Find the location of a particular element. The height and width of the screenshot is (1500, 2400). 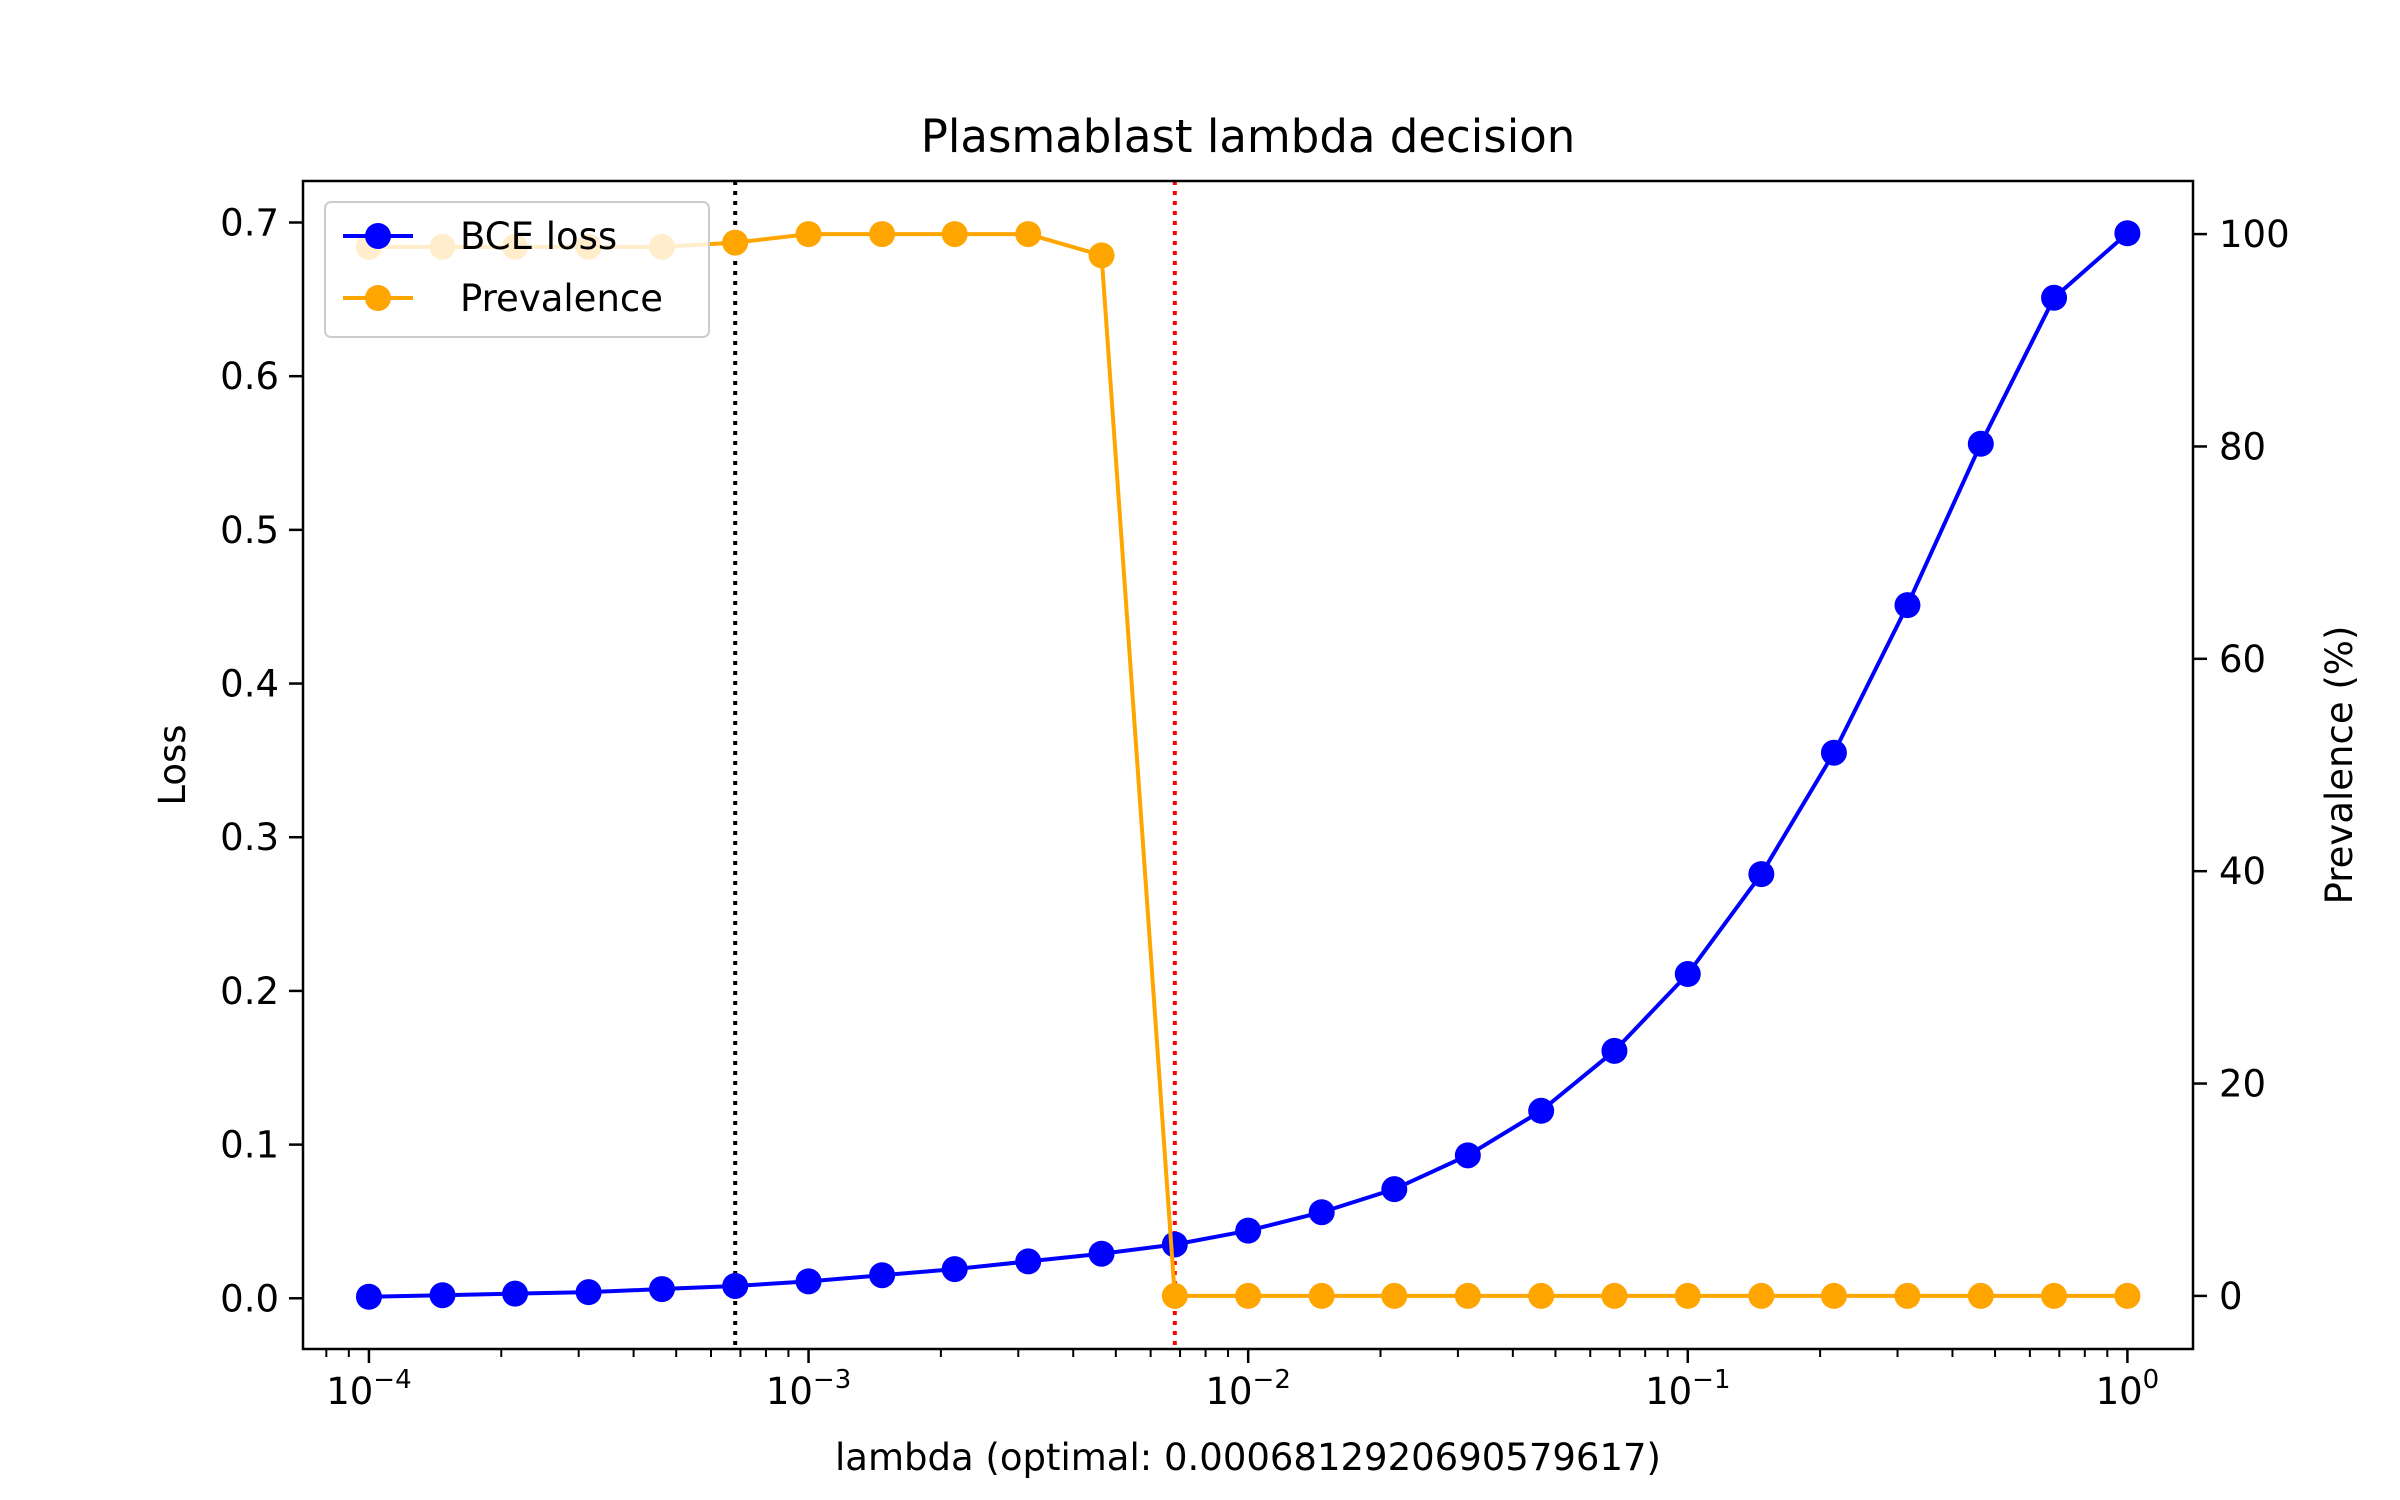

x-tick-label: 10⁻³ is located at coordinates (808, 1389).